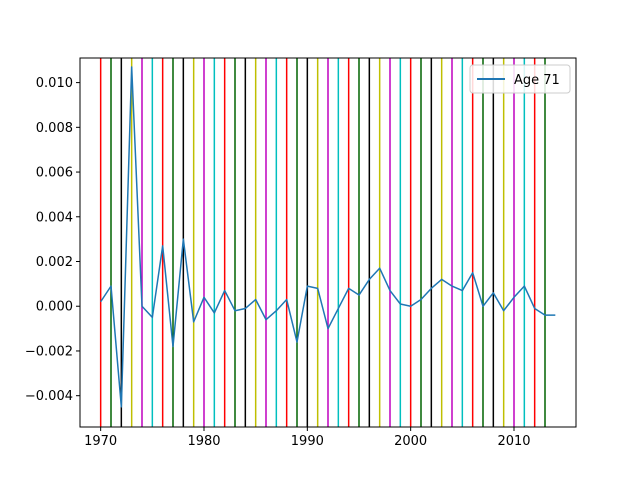 This screenshot has height=480, width=640. I want to click on x-axis: 1970 1980 1990 2000 2010, so click(307, 438).